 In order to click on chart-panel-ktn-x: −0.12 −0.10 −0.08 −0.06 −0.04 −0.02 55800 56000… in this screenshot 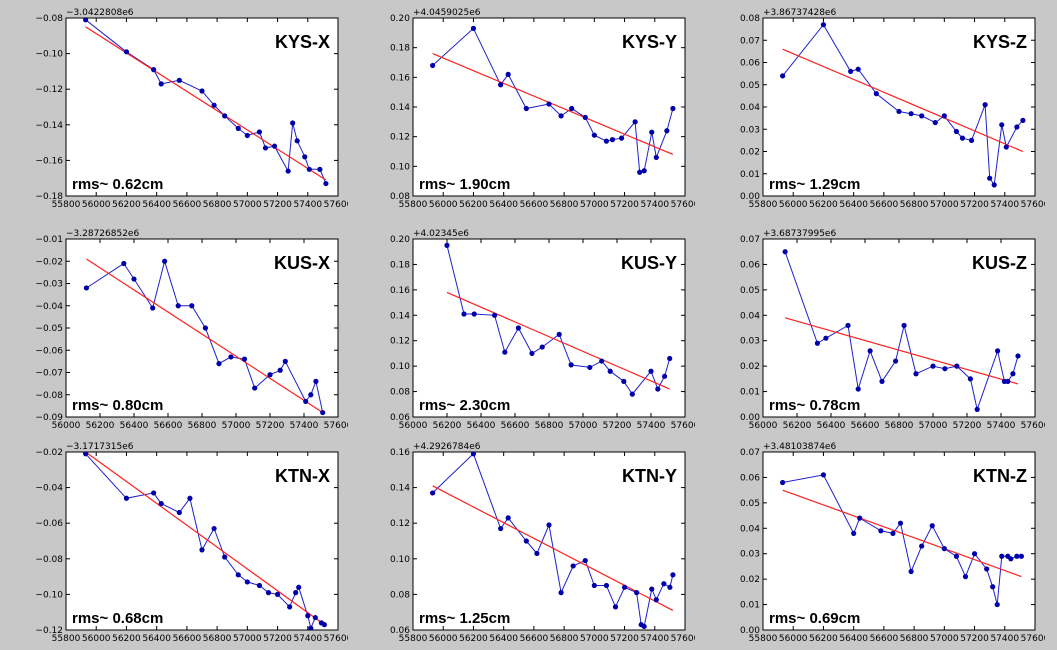, I will do `click(178, 544)`.